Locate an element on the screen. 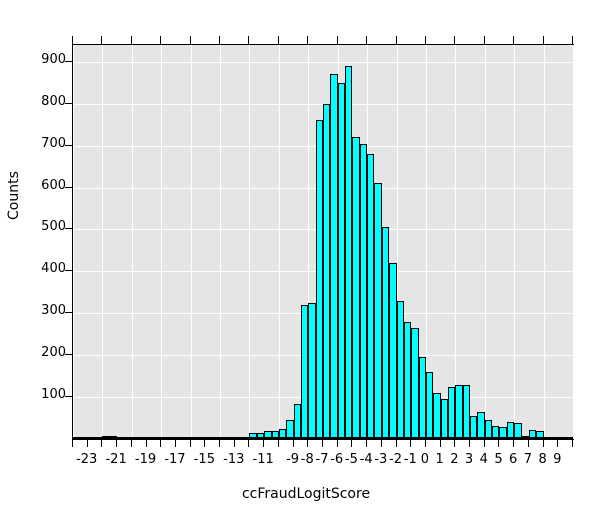 This screenshot has width=612, height=517. y-tick-label: 400 is located at coordinates (53, 269).